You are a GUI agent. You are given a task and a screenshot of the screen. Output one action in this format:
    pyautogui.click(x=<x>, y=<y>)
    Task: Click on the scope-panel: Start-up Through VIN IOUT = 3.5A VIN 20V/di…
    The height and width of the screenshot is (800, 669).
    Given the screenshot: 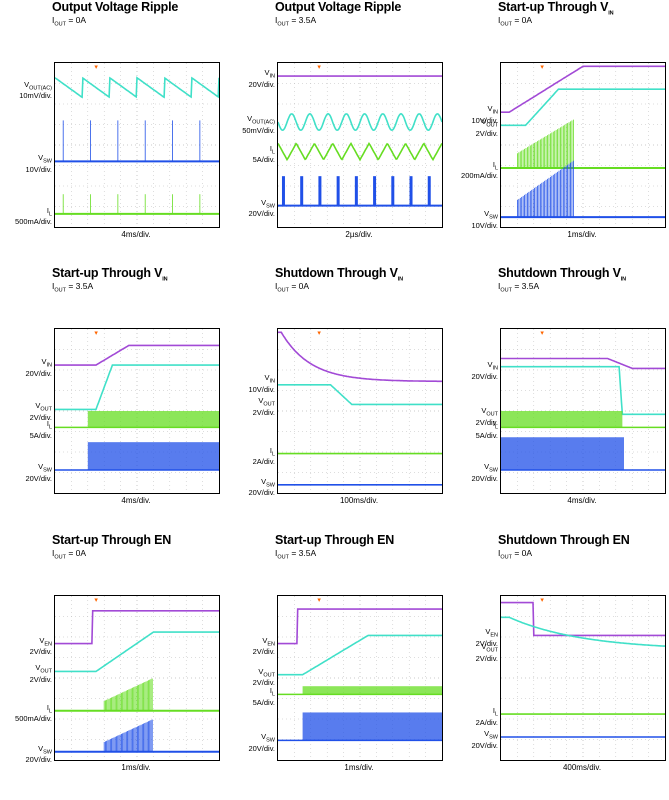 What is the action you would take?
    pyautogui.click(x=111, y=399)
    